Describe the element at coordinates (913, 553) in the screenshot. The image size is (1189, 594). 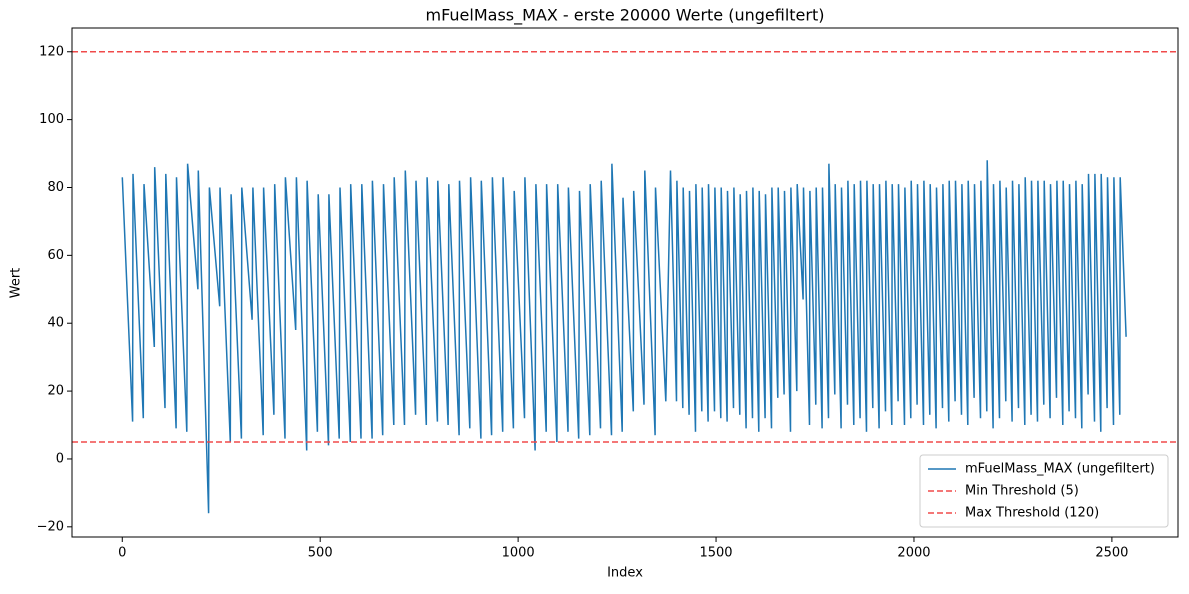
I see `x-tick-label: 2000` at that location.